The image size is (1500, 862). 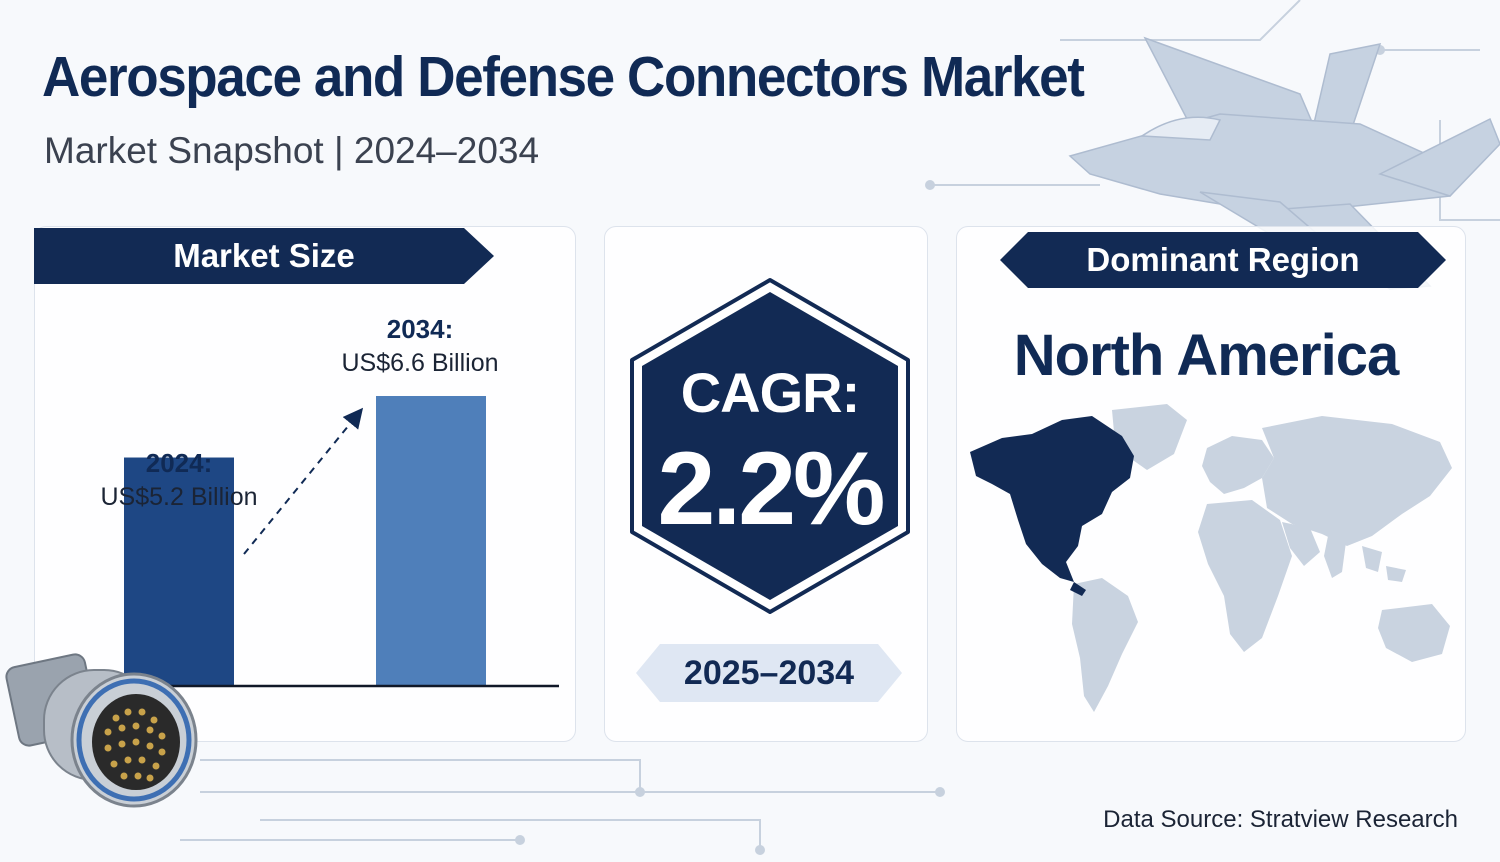 What do you see at coordinates (420, 346) in the screenshot?
I see `bar-label-2034: 2034: US$6.6 Billion` at bounding box center [420, 346].